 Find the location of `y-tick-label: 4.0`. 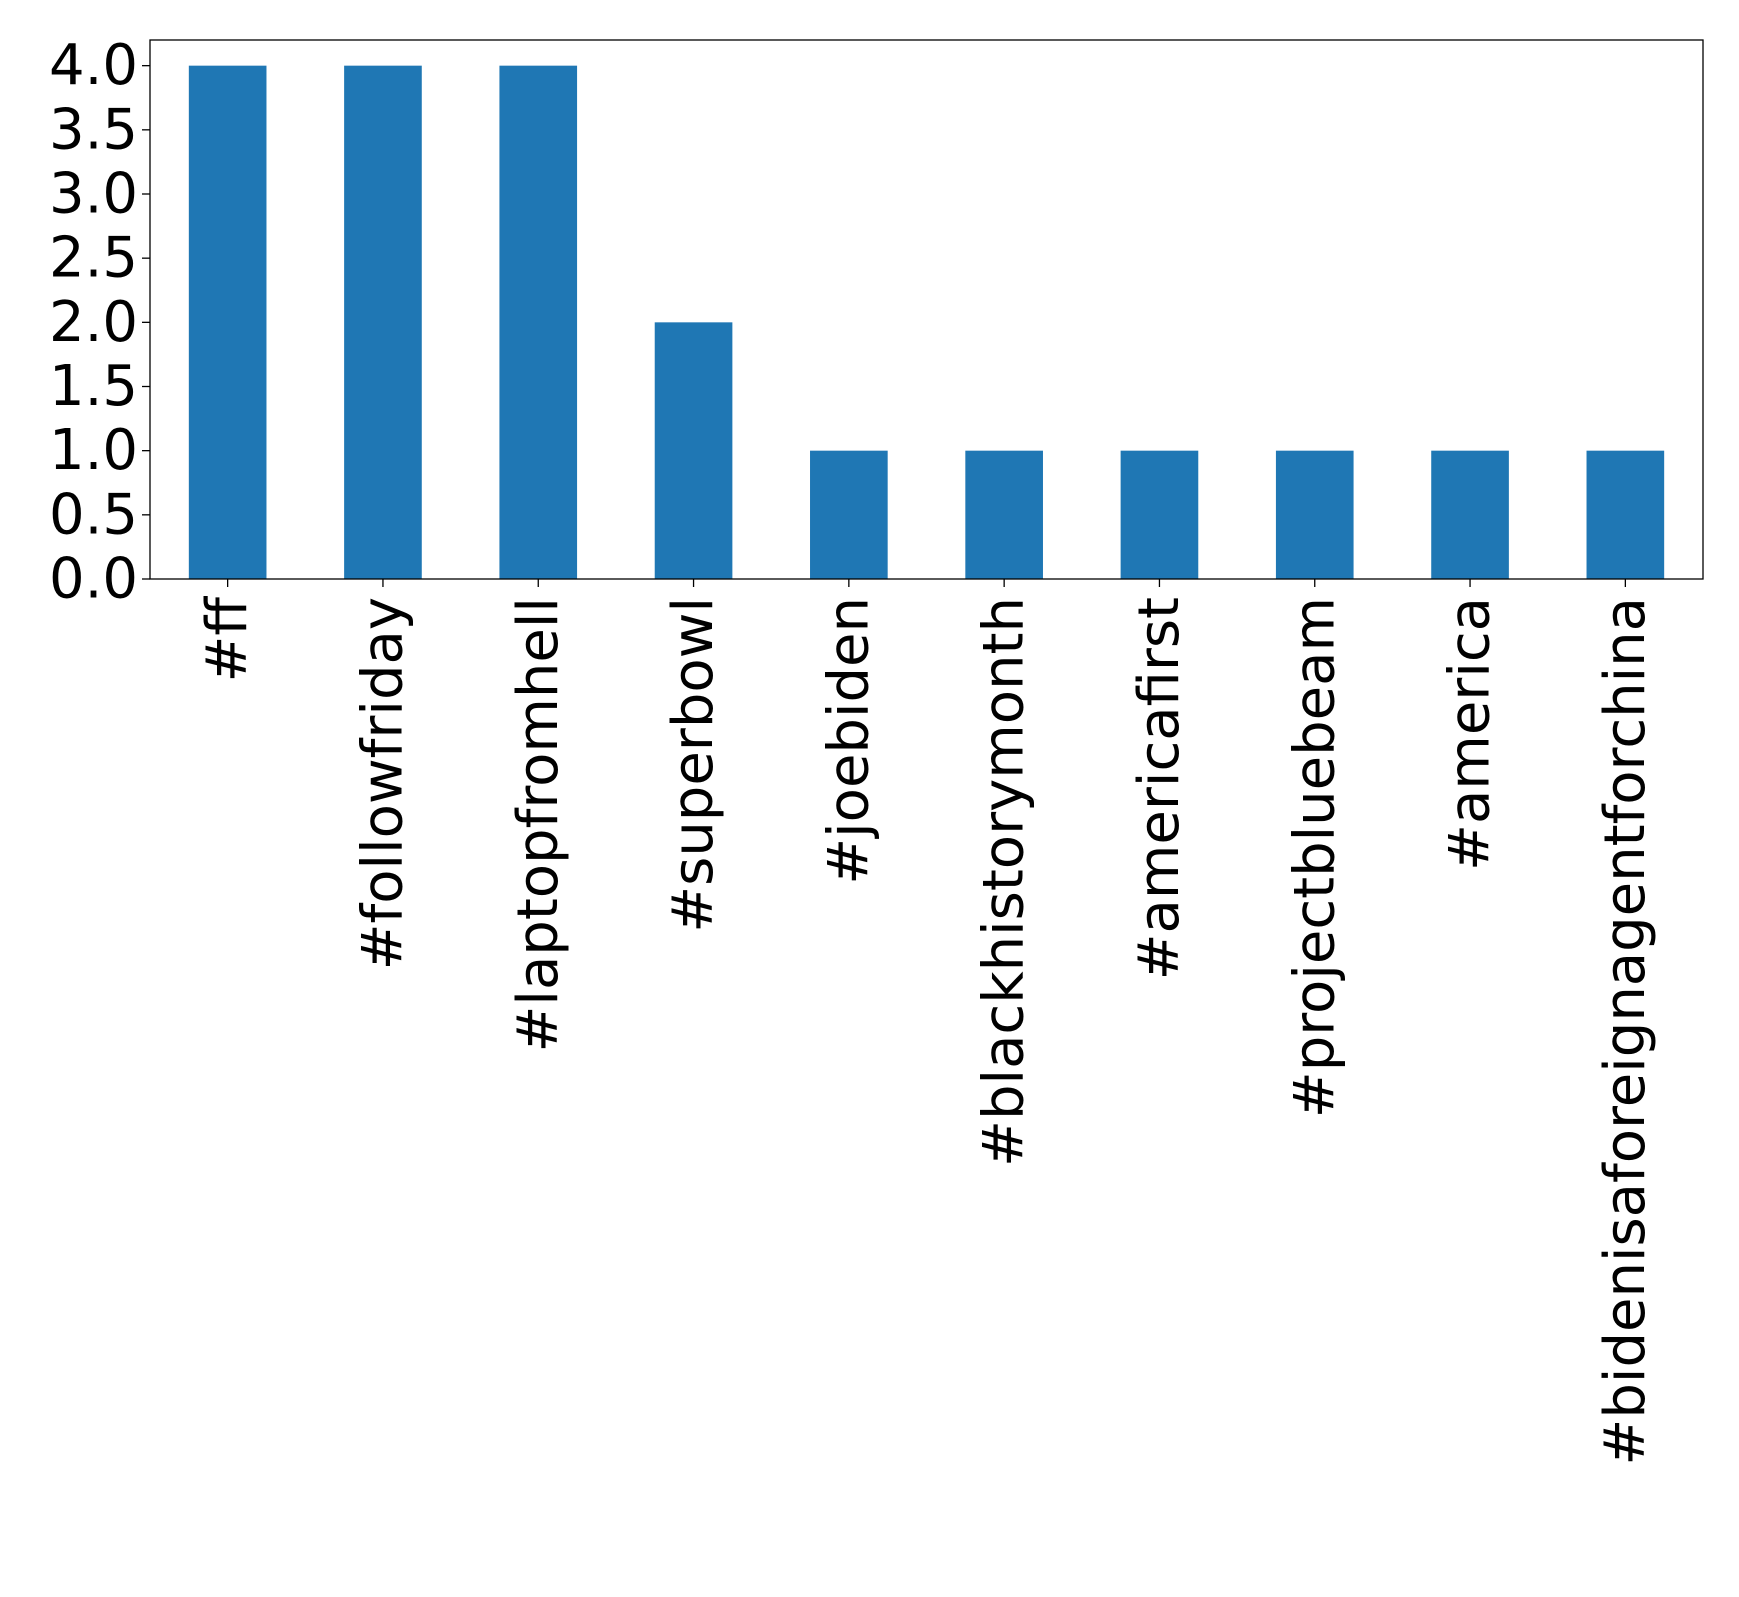

y-tick-label: 4.0 is located at coordinates (93, 65).